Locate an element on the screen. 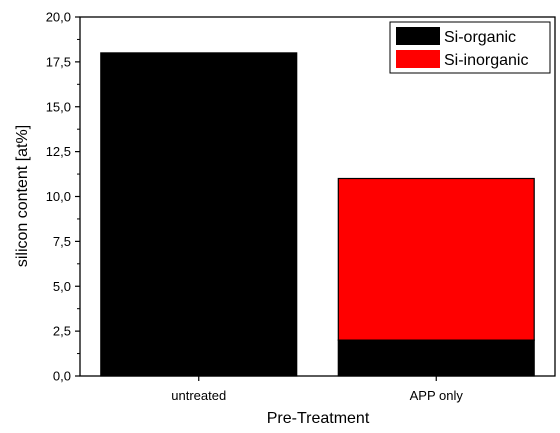  y-tick-label: 5,0 is located at coordinates (62, 286).